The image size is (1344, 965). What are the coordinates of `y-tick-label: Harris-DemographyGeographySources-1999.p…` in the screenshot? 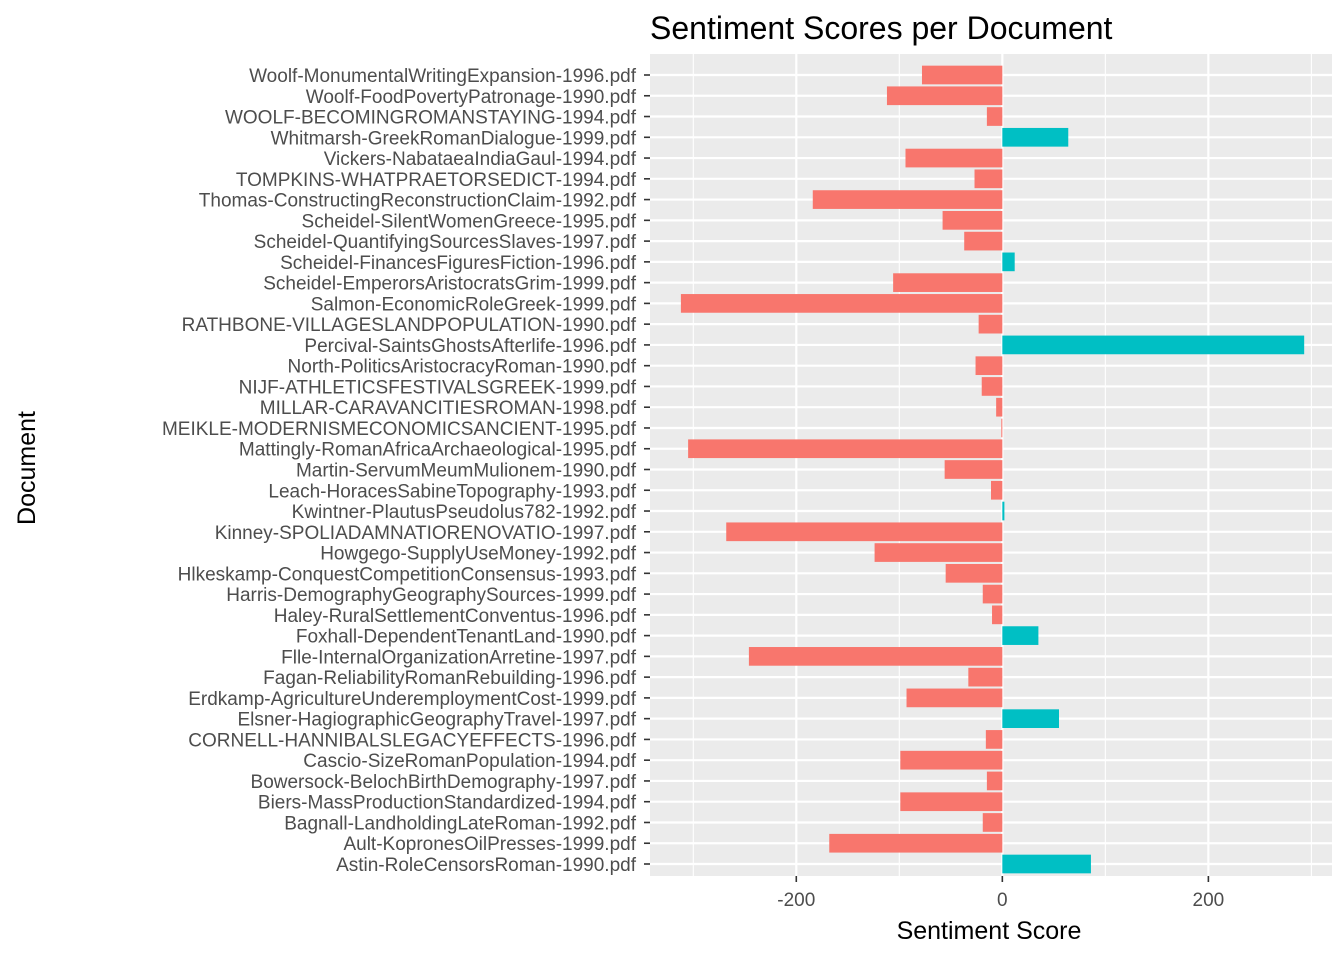 It's located at (431, 595).